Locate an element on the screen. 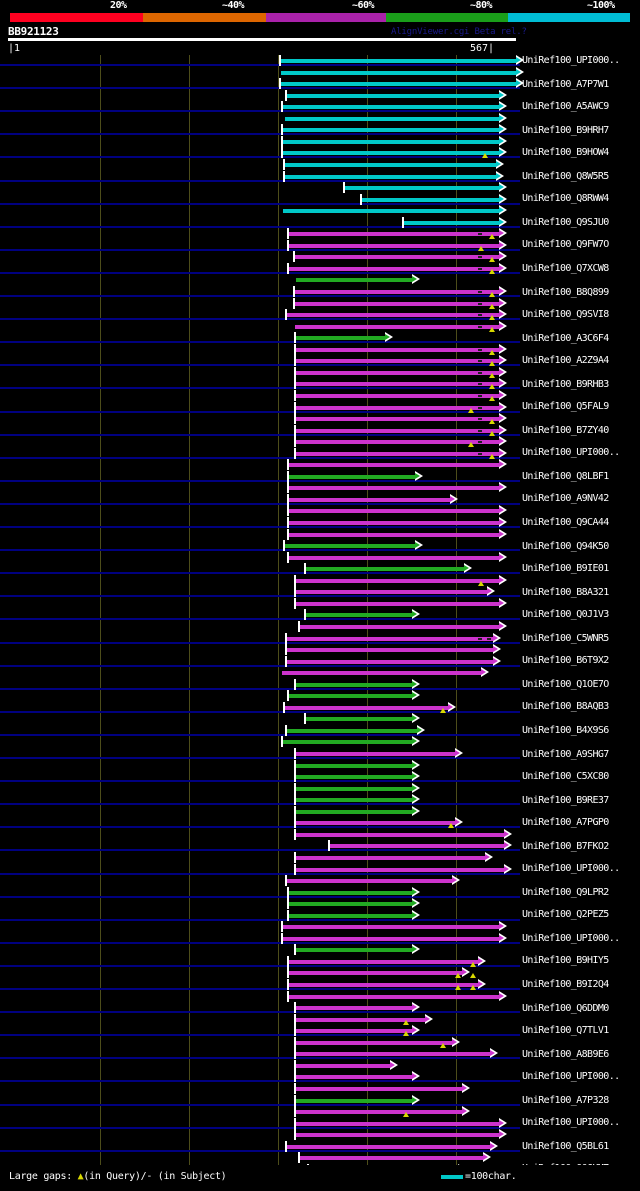 The width and height of the screenshot is (640, 1191). alignment-track: UniRef100_A7PWS0 is located at coordinates (320, 1157).